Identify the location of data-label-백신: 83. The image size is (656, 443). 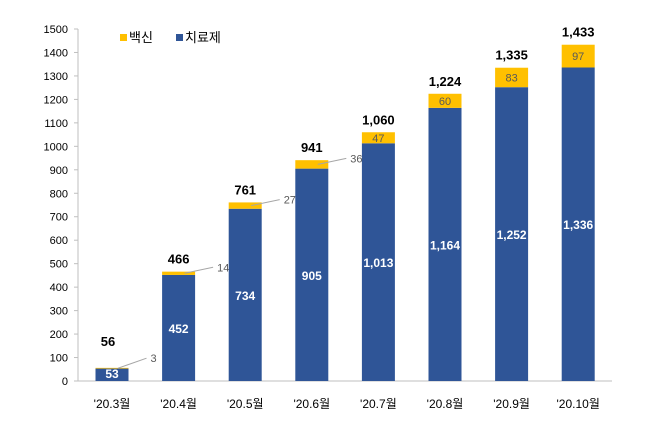
(511, 78).